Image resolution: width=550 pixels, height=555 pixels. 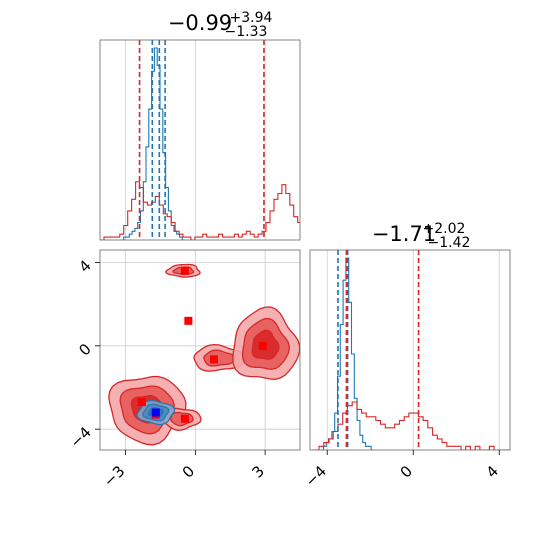 I want to click on marginal-y-frame, so click(x=410, y=350).